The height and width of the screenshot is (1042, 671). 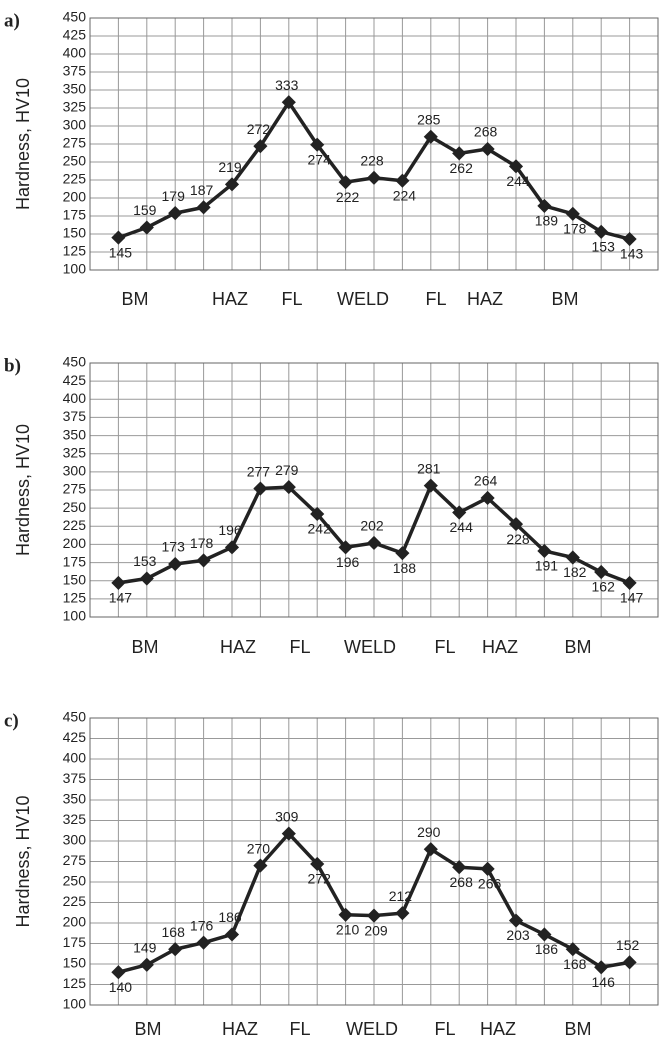 What do you see at coordinates (604, 247) in the screenshot?
I see `data-label: 153` at bounding box center [604, 247].